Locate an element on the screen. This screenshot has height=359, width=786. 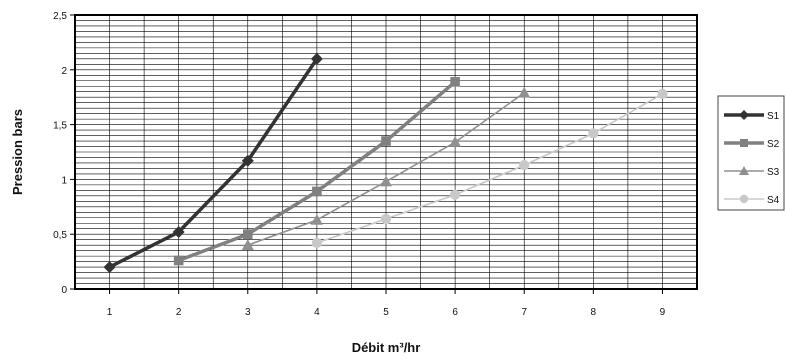
y-tick-label: 0 is located at coordinates (64, 290).